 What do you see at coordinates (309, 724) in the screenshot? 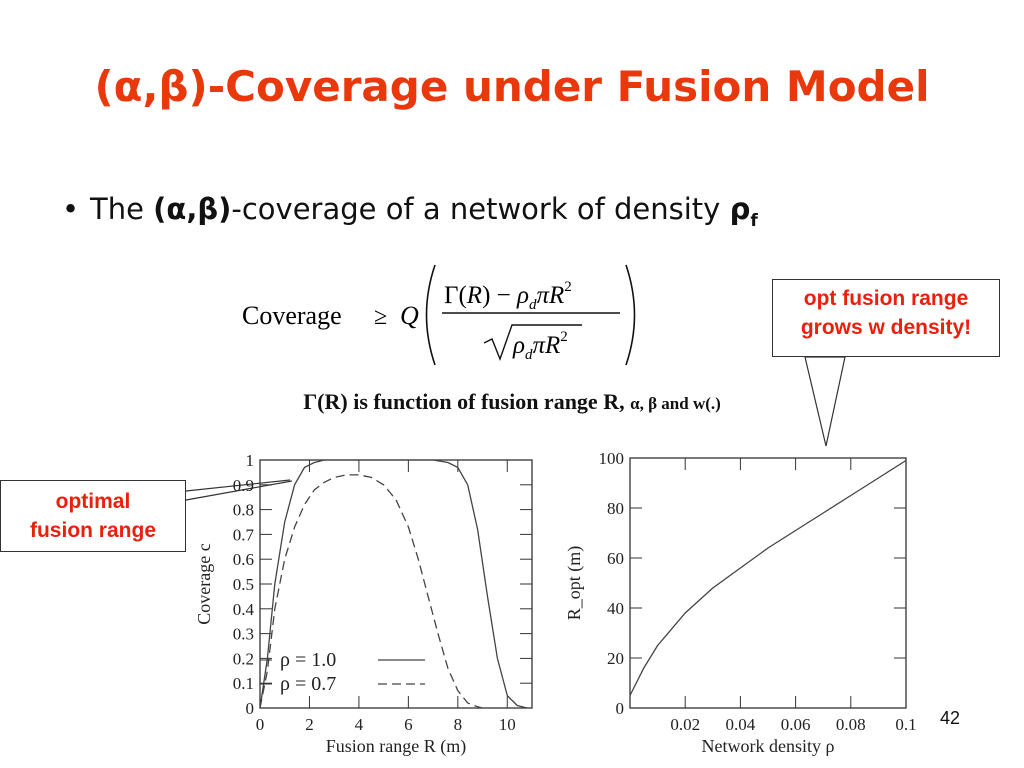
I see `x-tick-label: 2` at bounding box center [309, 724].